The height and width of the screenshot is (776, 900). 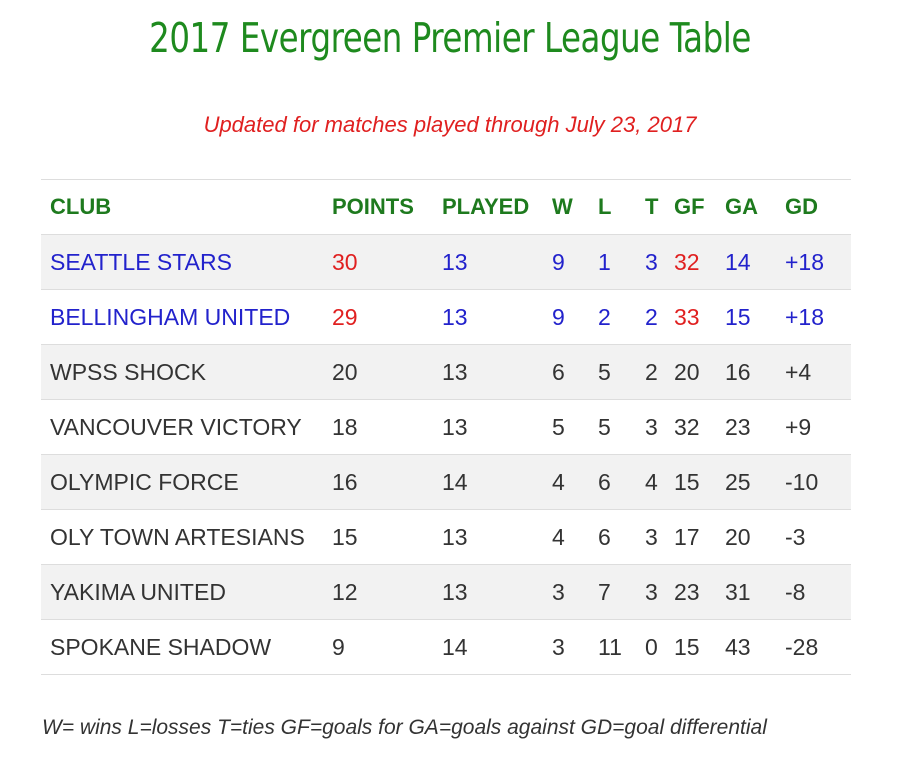 I want to click on goal-differential-cell: -10, so click(x=818, y=482).